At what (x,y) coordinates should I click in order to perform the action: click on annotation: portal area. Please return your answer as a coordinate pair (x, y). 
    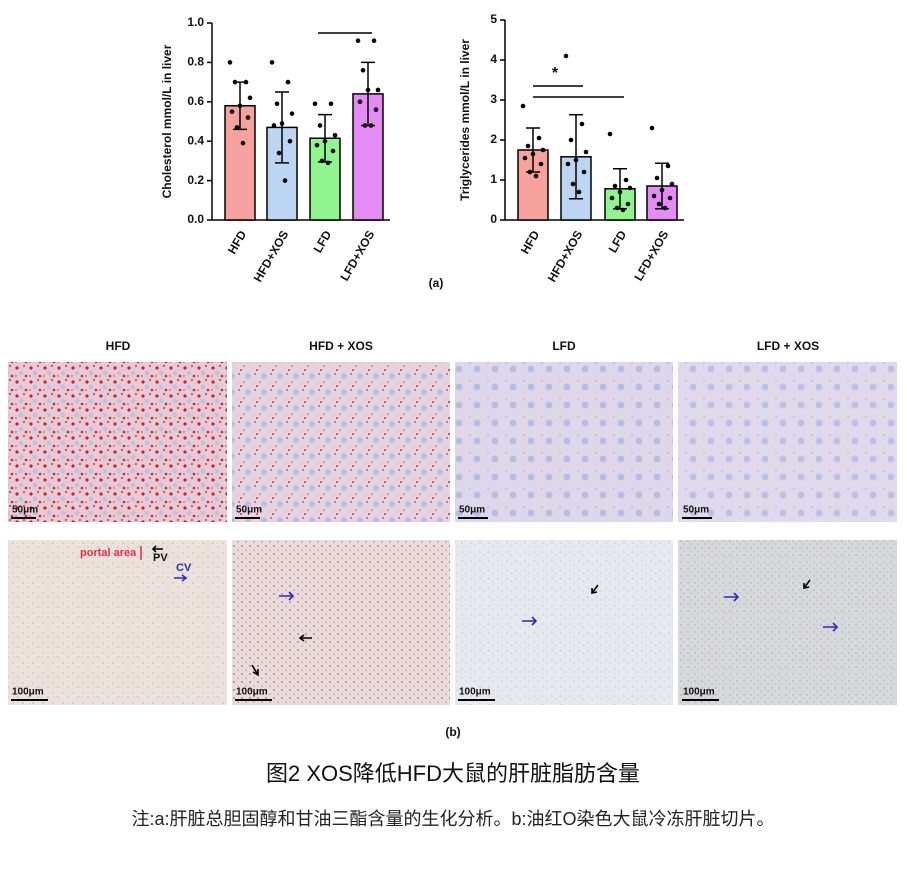
    Looking at the image, I should click on (108, 553).